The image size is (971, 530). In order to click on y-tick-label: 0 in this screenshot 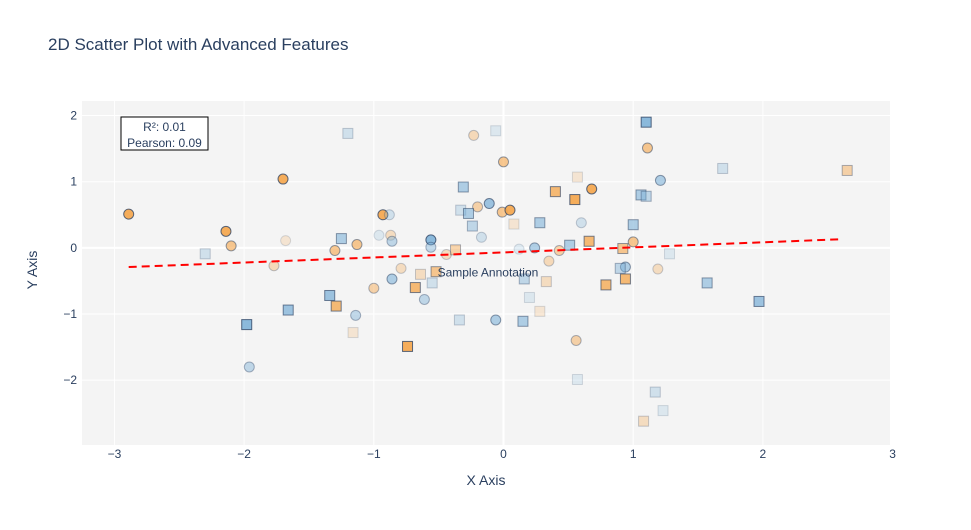, I will do `click(73, 248)`.